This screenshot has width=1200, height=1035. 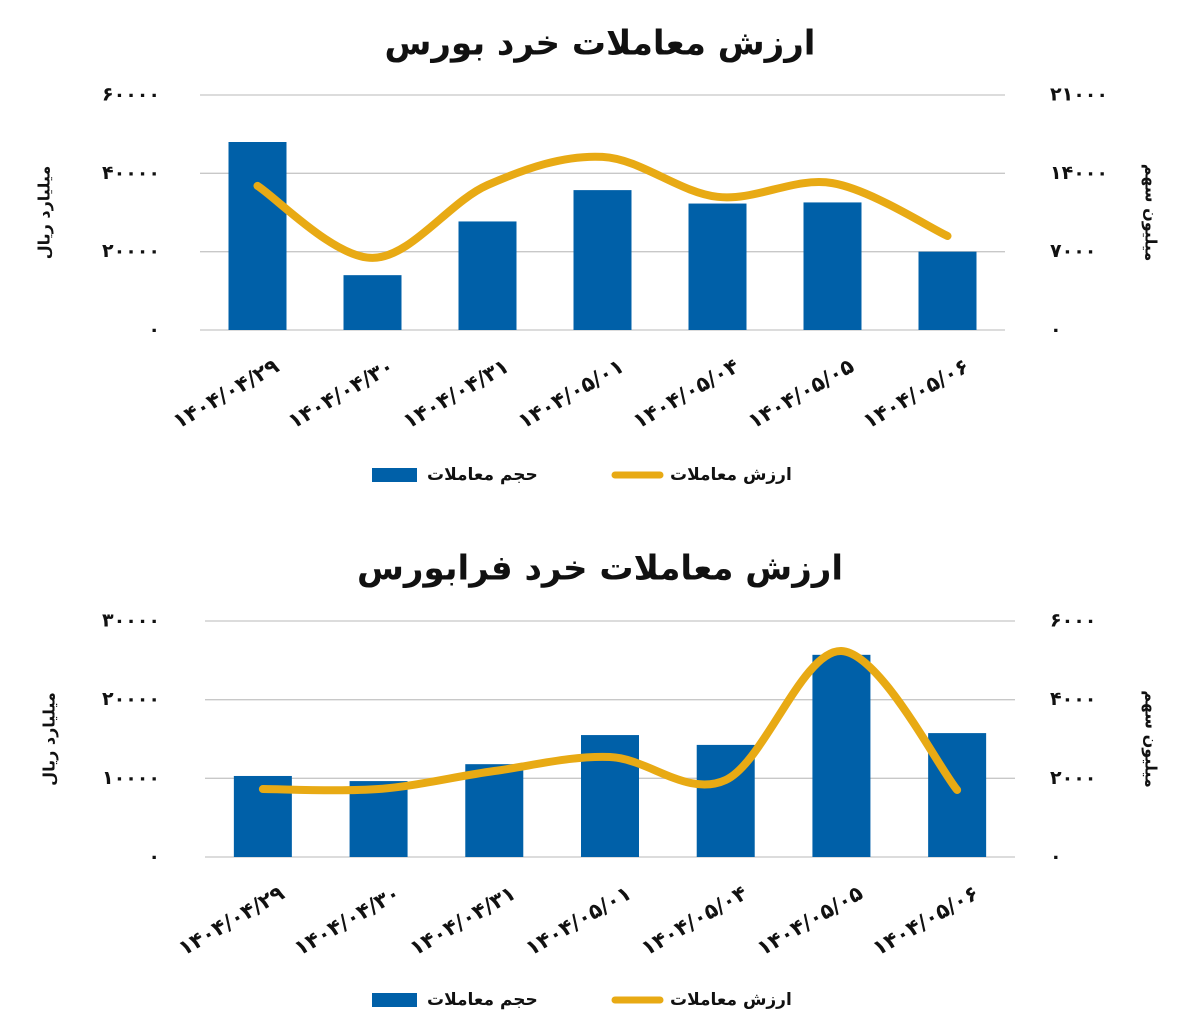 What do you see at coordinates (1079, 95) in the screenshot?
I see `y2-tick-label: ۲۱۰۰۰` at bounding box center [1079, 95].